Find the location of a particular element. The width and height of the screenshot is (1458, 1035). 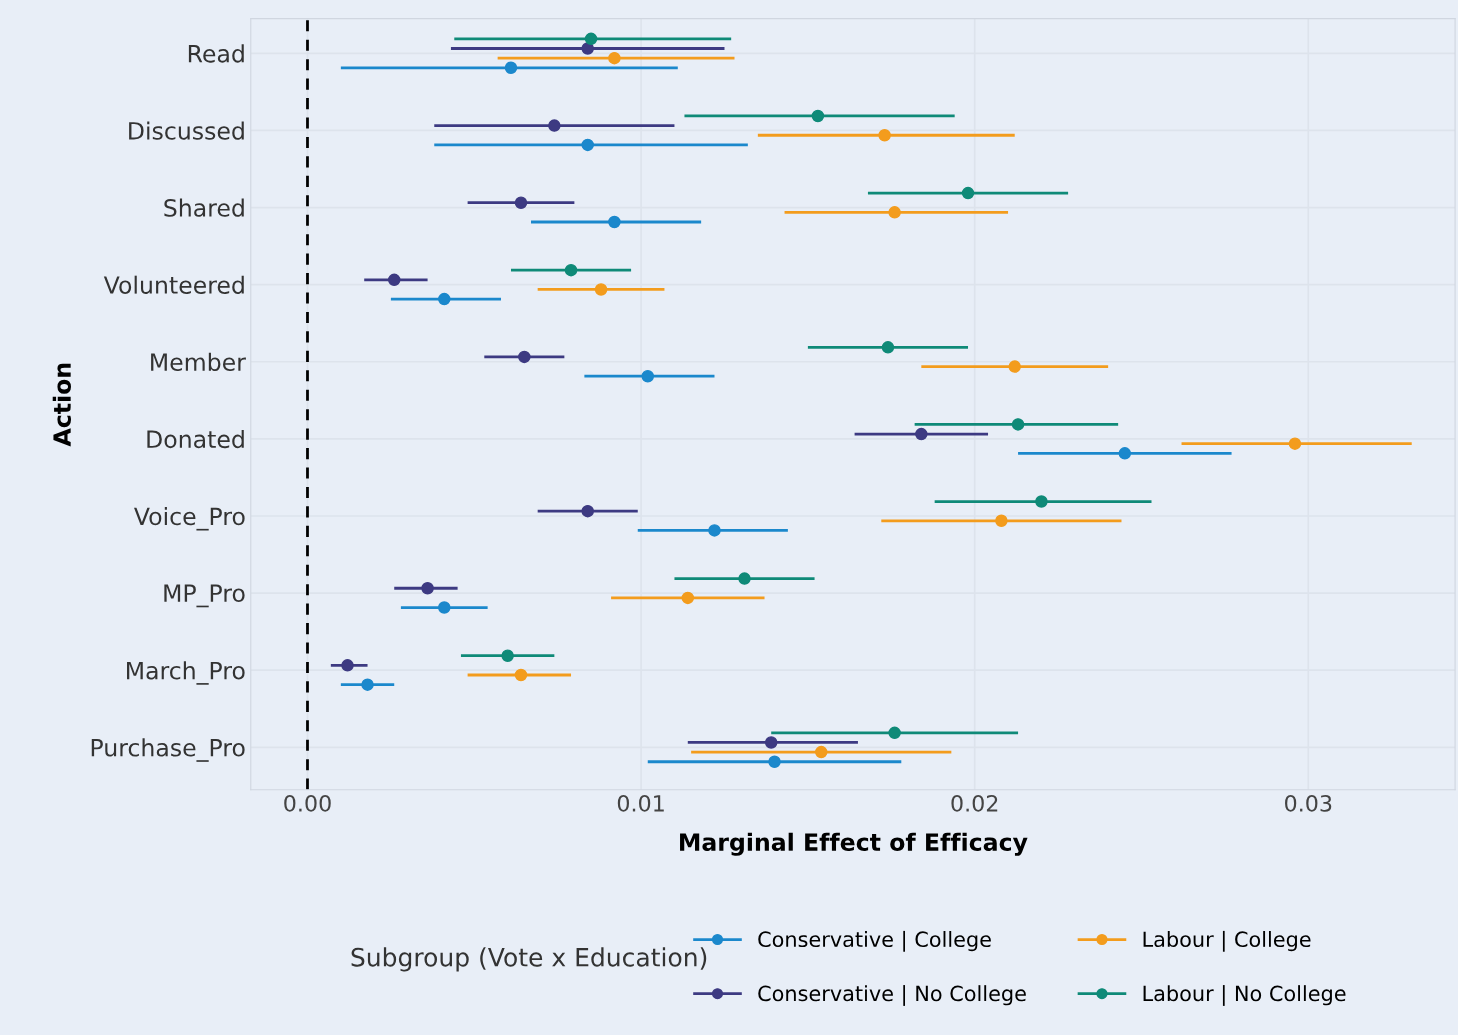

legend-label: Labour | College is located at coordinates (1227, 941).